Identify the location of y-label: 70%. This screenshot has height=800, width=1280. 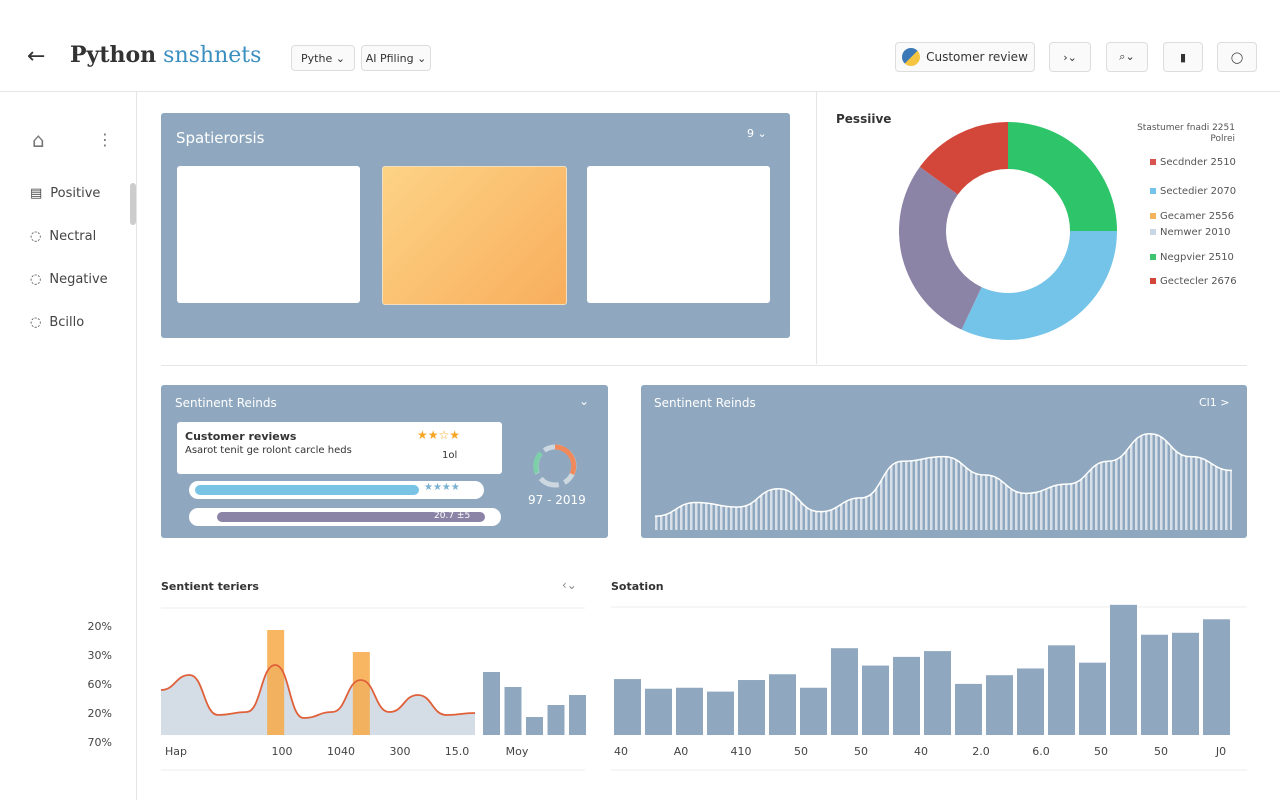
(100, 742).